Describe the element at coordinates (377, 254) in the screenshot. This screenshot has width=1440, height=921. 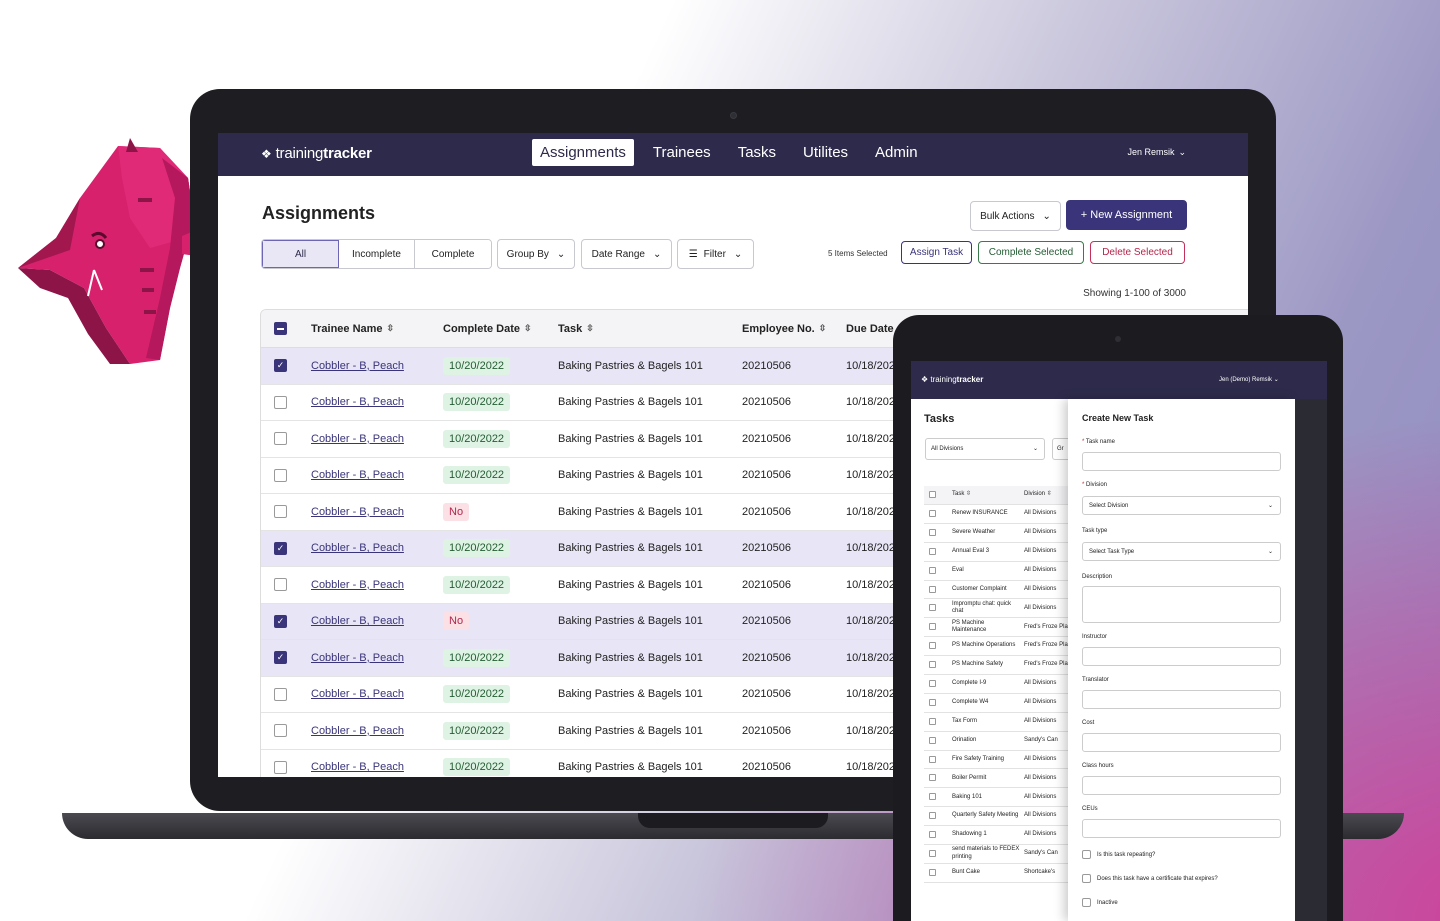
I see `segment-incomplete: Incomplete` at that location.